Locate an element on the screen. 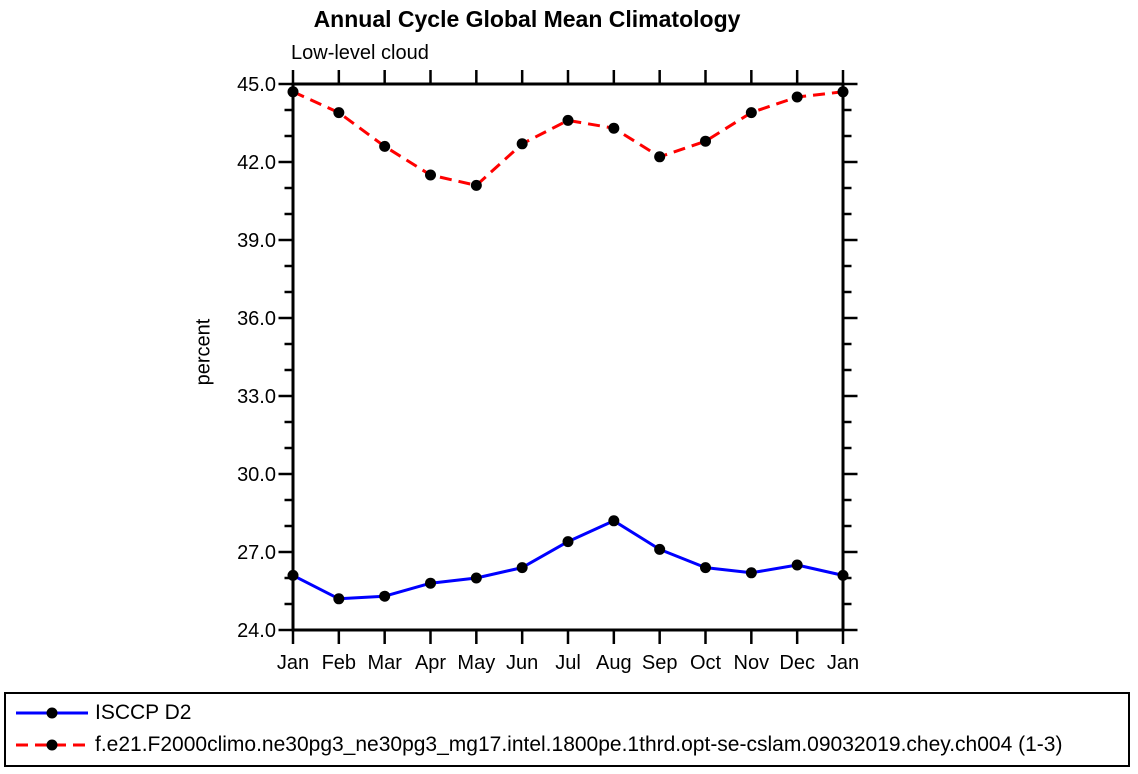  y-tick-label: 27.0 is located at coordinates (256, 553).